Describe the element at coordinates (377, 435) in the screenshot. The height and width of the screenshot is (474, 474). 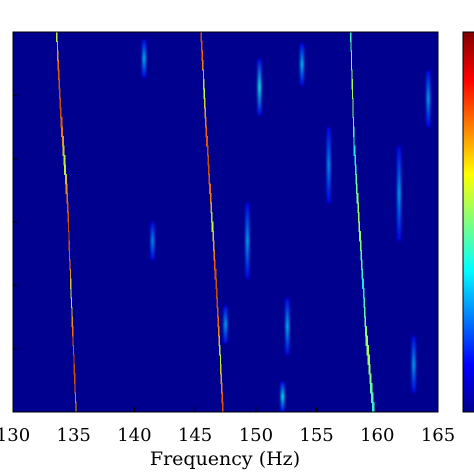
I see `x-tick-label: 160` at that location.